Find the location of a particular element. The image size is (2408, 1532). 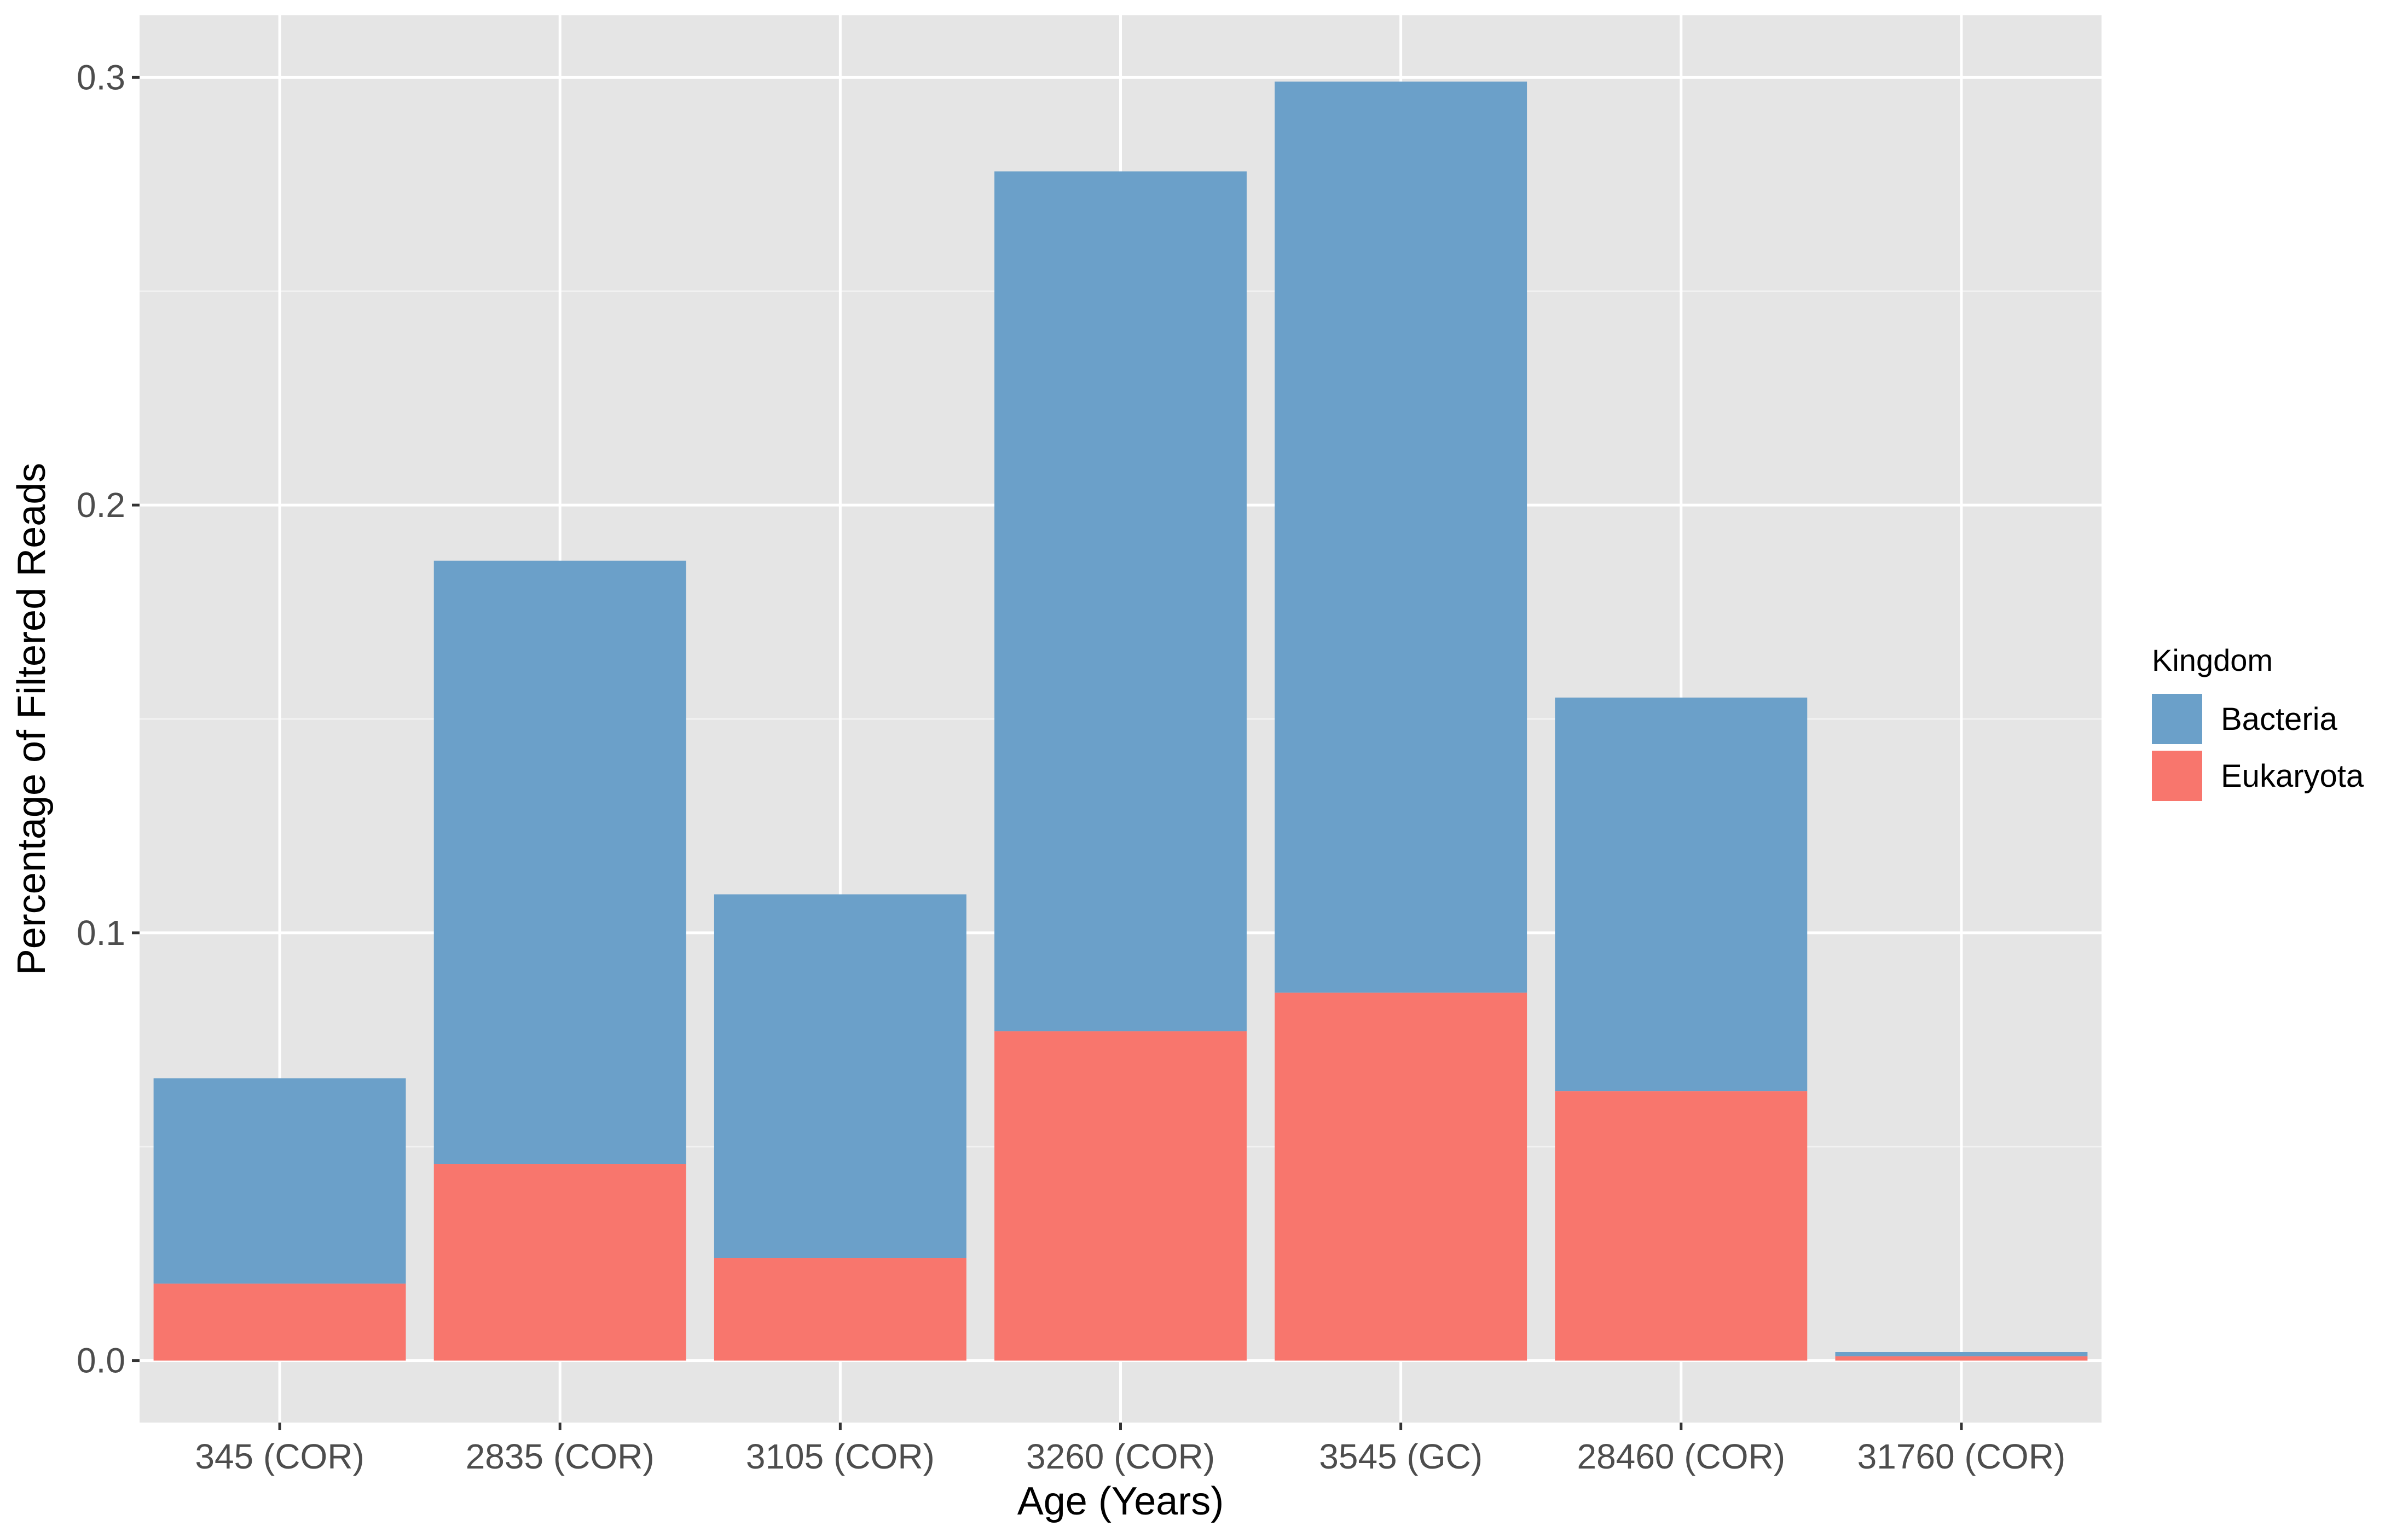

x-tick-label: 345 (COR) is located at coordinates (279, 1456).